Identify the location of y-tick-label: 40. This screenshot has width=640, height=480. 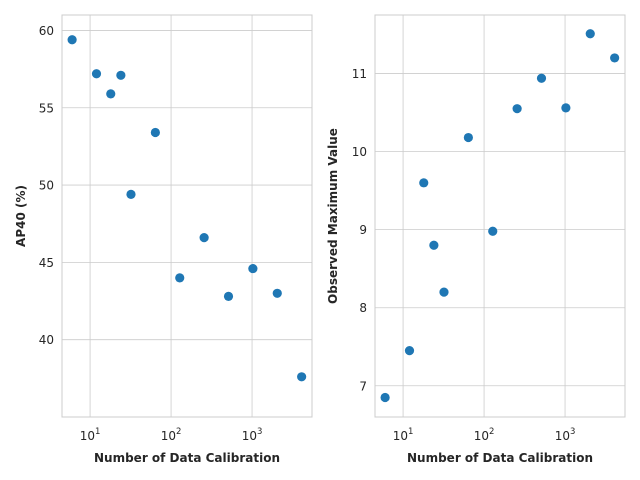
(46, 340).